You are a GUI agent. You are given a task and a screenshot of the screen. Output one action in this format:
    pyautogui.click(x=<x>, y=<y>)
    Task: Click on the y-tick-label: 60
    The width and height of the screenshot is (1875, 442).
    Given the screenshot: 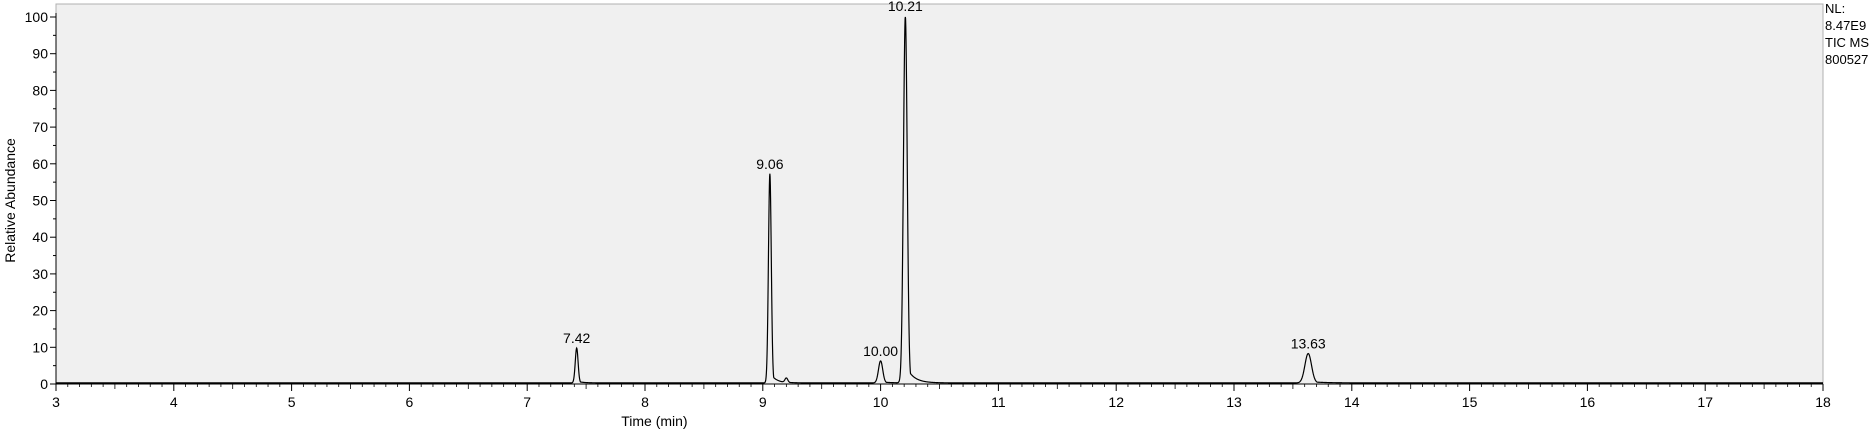 What is the action you would take?
    pyautogui.click(x=40, y=164)
    